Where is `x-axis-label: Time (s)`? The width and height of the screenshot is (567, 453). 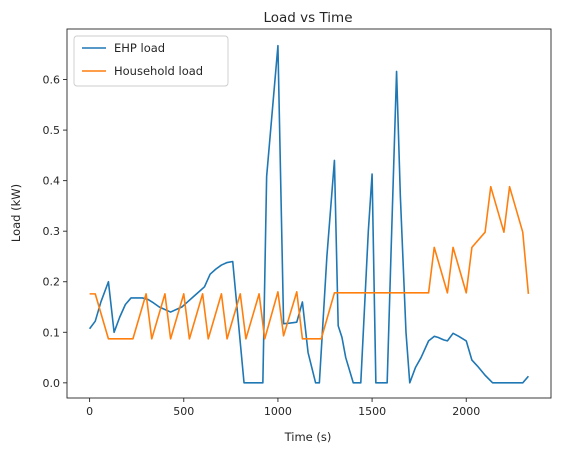
x-axis-label: Time (s) is located at coordinates (308, 437).